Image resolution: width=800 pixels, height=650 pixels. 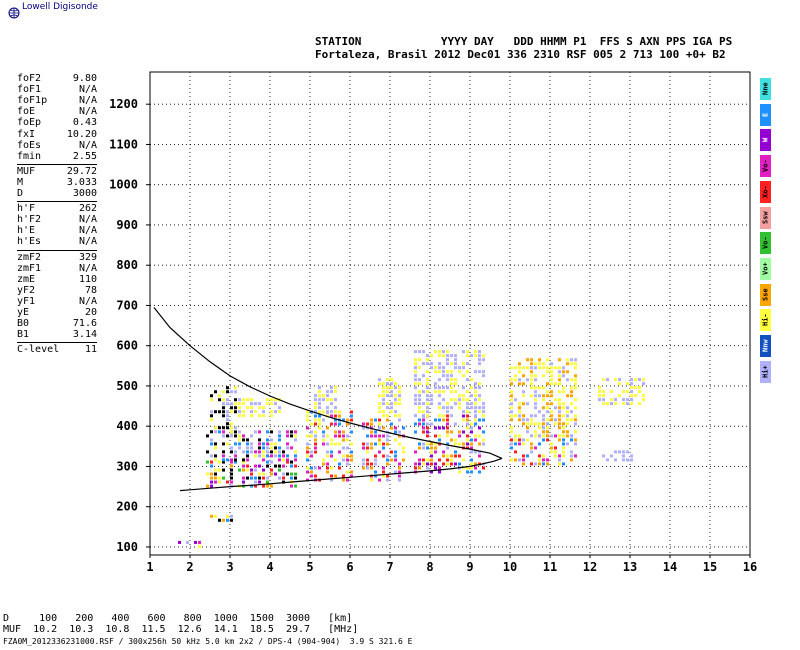 What do you see at coordinates (26, 134) in the screenshot?
I see `param-label: fxI` at bounding box center [26, 134].